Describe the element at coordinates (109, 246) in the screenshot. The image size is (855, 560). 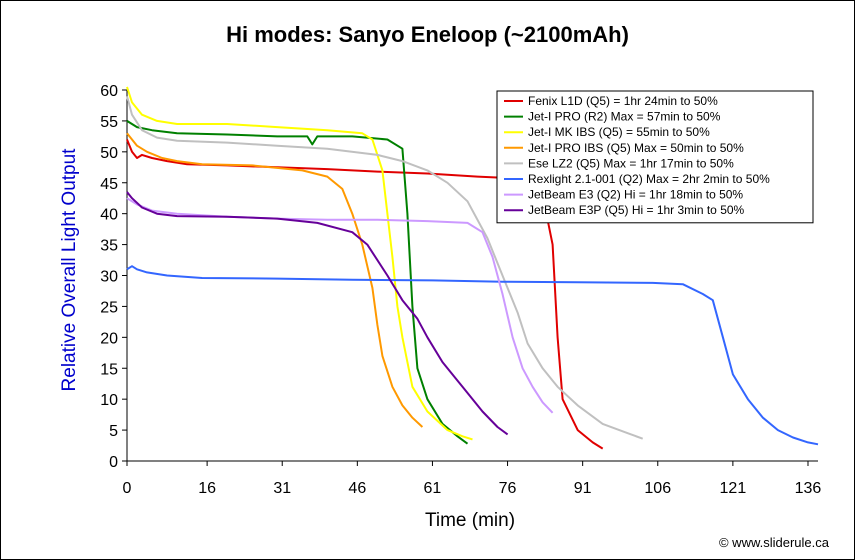
I see `y-tick-label: 35` at that location.